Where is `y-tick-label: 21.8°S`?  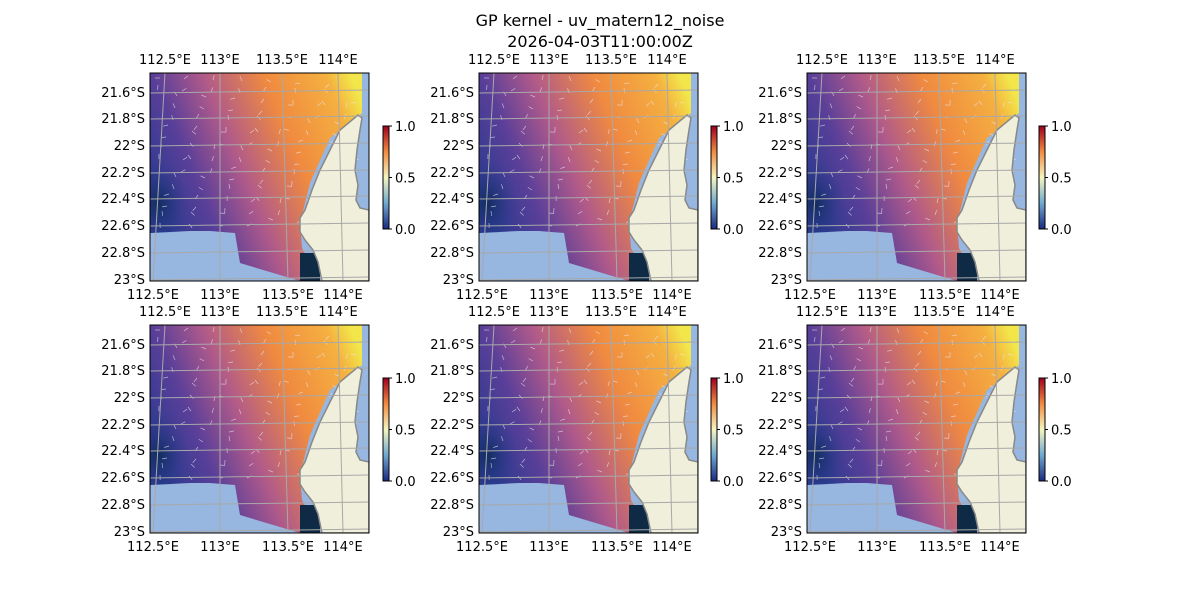 y-tick-label: 21.8°S is located at coordinates (780, 371).